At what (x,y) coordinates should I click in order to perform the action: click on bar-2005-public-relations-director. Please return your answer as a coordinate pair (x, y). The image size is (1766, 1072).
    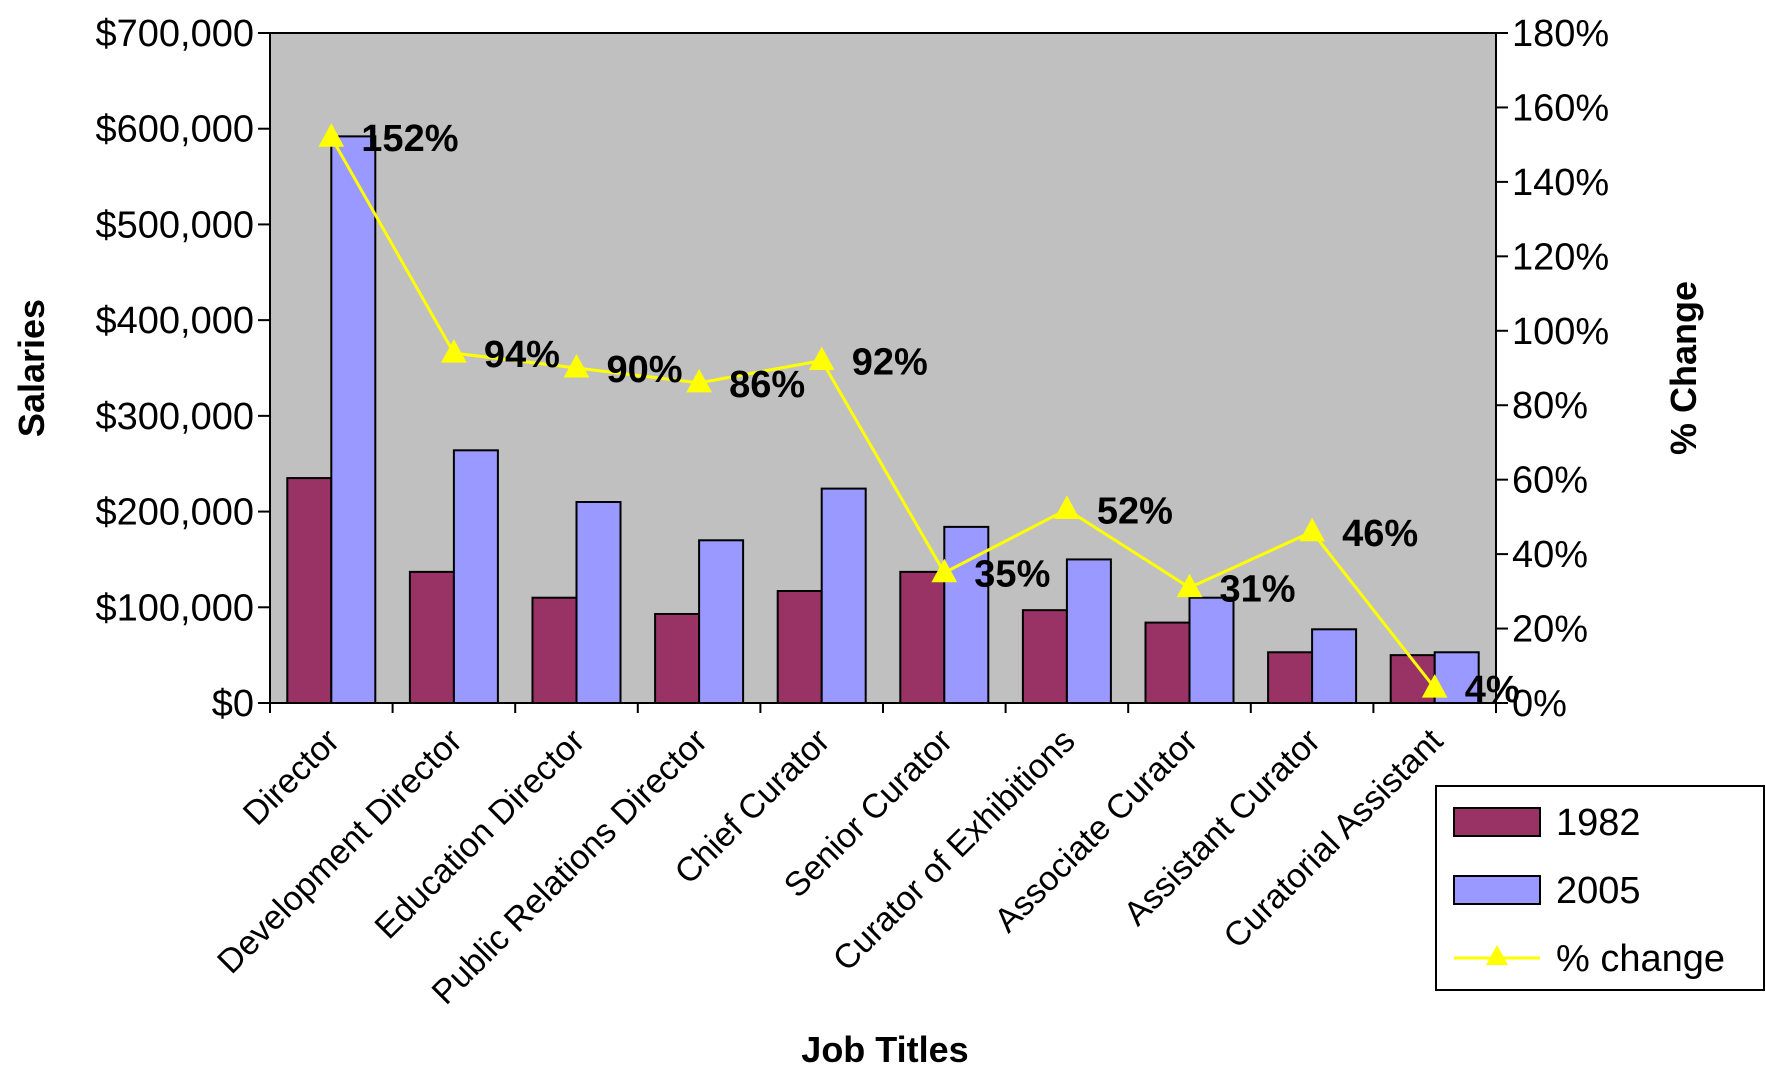
    Looking at the image, I should click on (721, 621).